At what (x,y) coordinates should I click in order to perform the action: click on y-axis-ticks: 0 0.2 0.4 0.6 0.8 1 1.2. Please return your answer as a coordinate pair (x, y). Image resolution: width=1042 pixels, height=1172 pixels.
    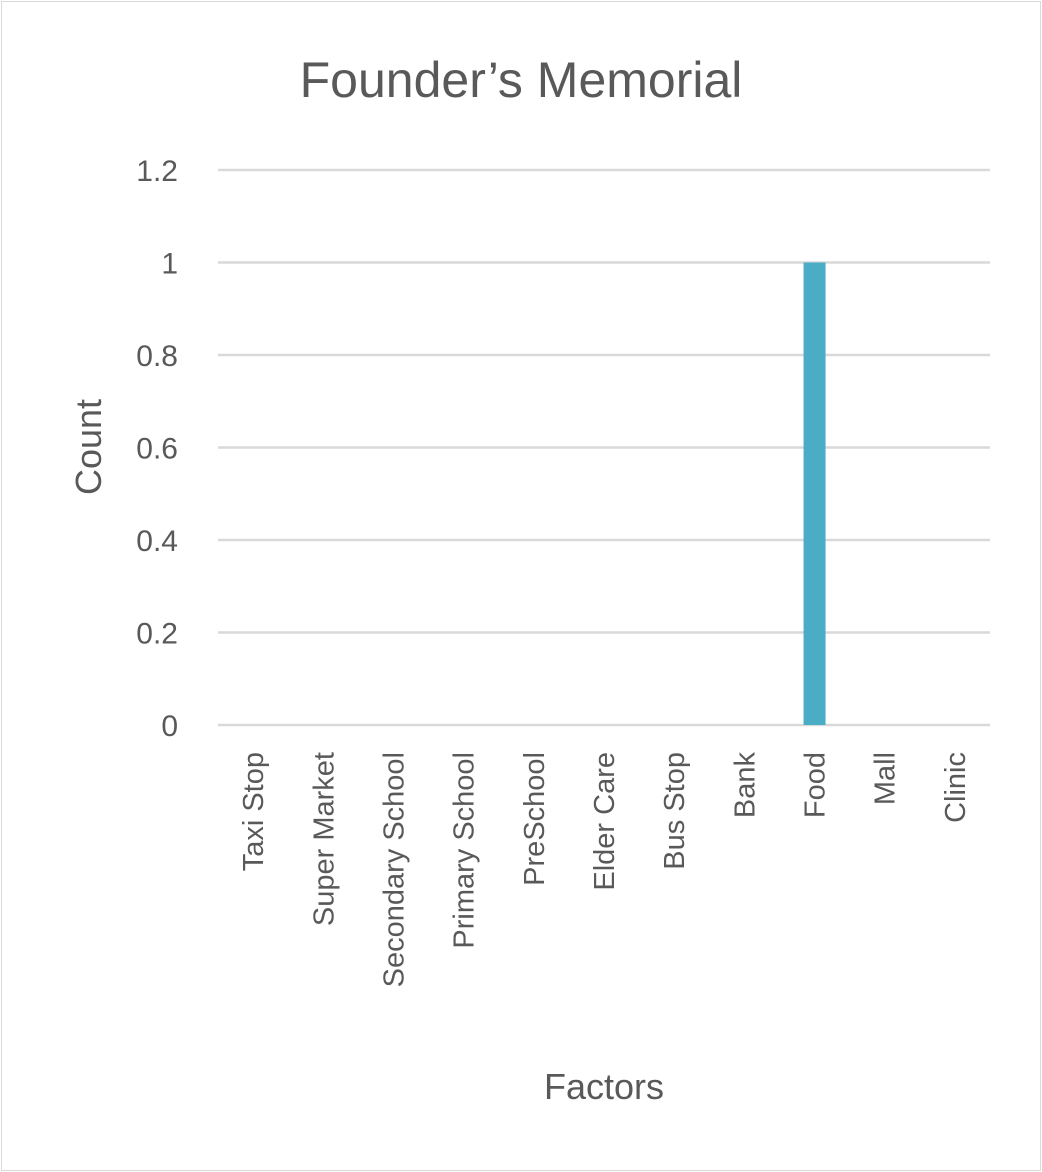
    Looking at the image, I should click on (157, 449).